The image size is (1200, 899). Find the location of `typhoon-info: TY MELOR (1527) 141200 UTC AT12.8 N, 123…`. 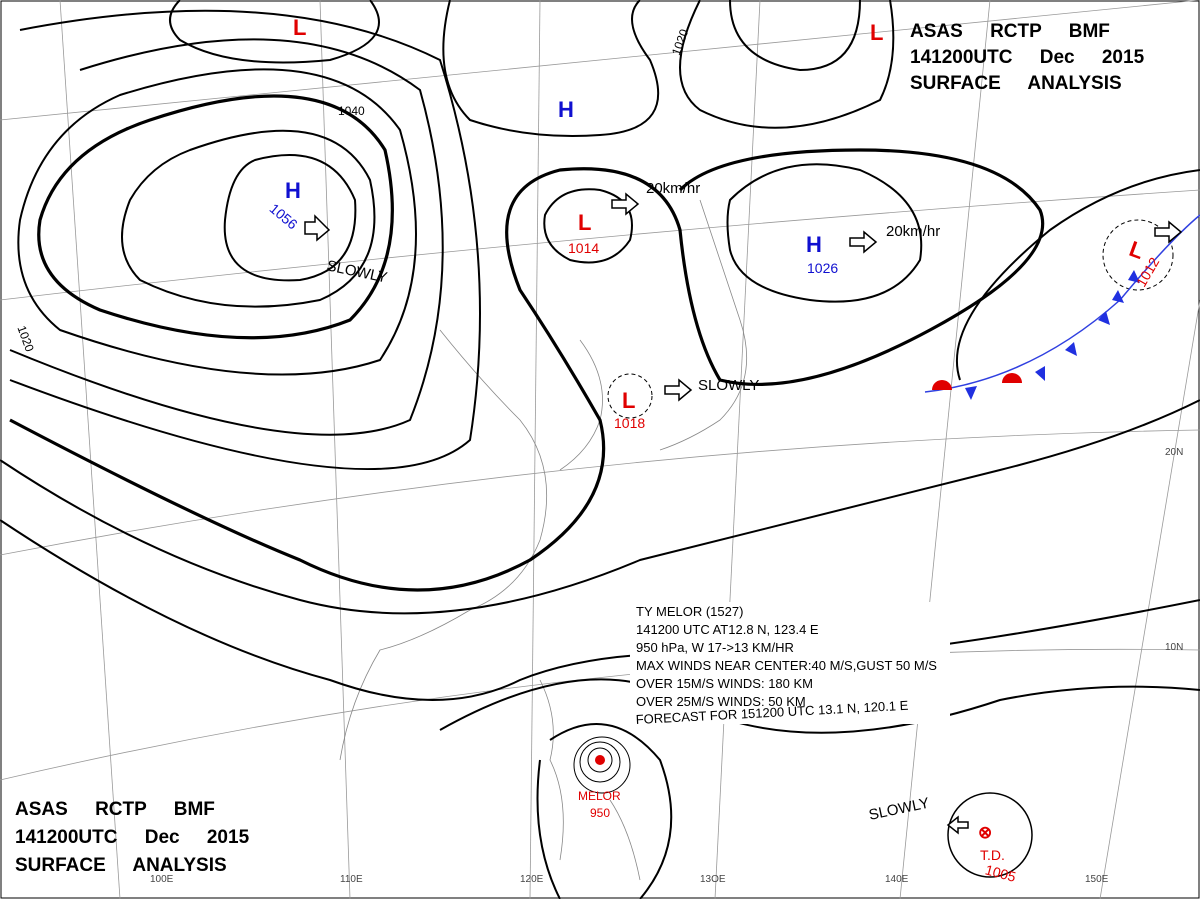

typhoon-info: TY MELOR (1527) 141200 UTC AT12.8 N, 123… is located at coordinates (790, 664).